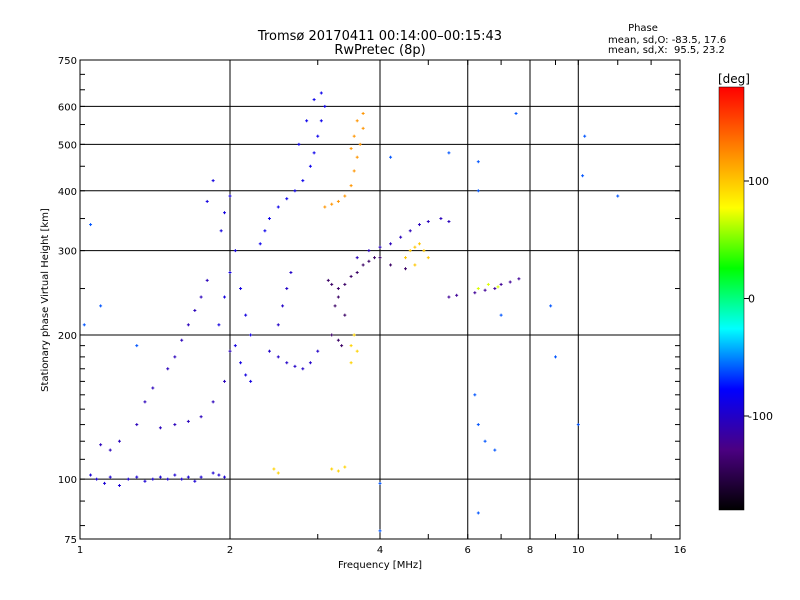 This screenshot has width=800, height=600. What do you see at coordinates (67, 145) in the screenshot?
I see `y-tick-label-5: 500` at bounding box center [67, 145].